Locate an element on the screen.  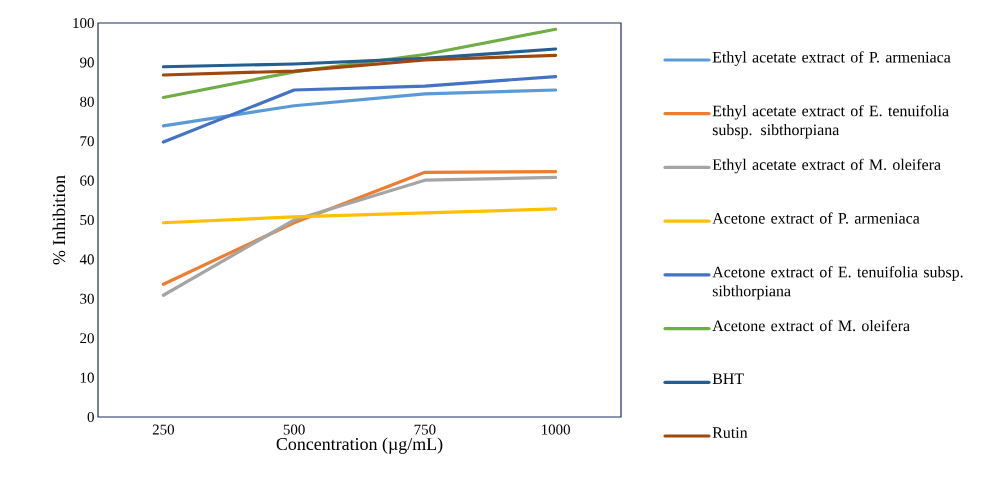
y-tick-label: 30 is located at coordinates (87, 298).